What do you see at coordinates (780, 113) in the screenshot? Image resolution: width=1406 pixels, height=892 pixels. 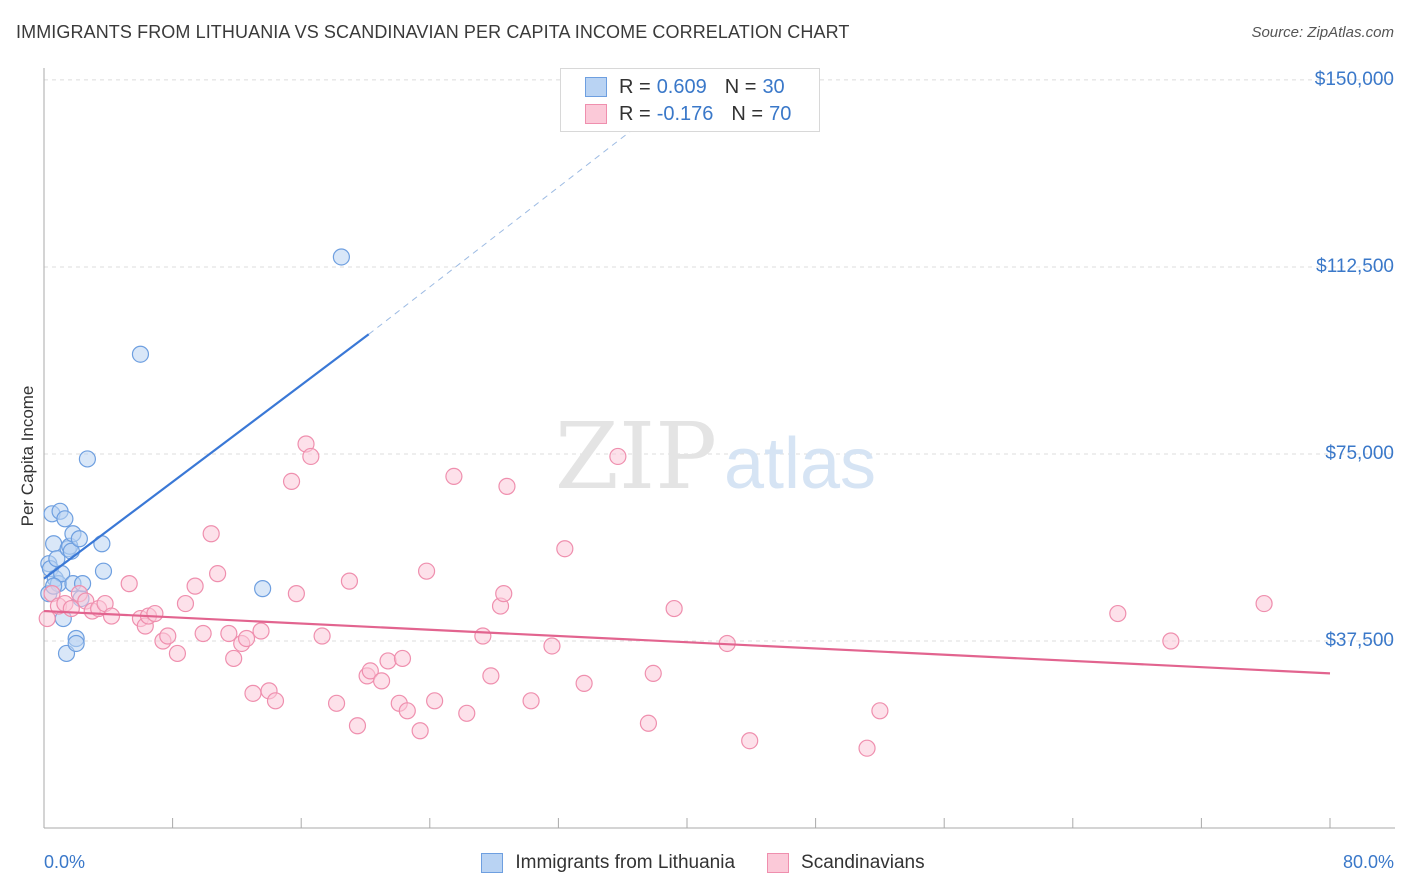 I see `legend-n-value: 70` at bounding box center [780, 113].